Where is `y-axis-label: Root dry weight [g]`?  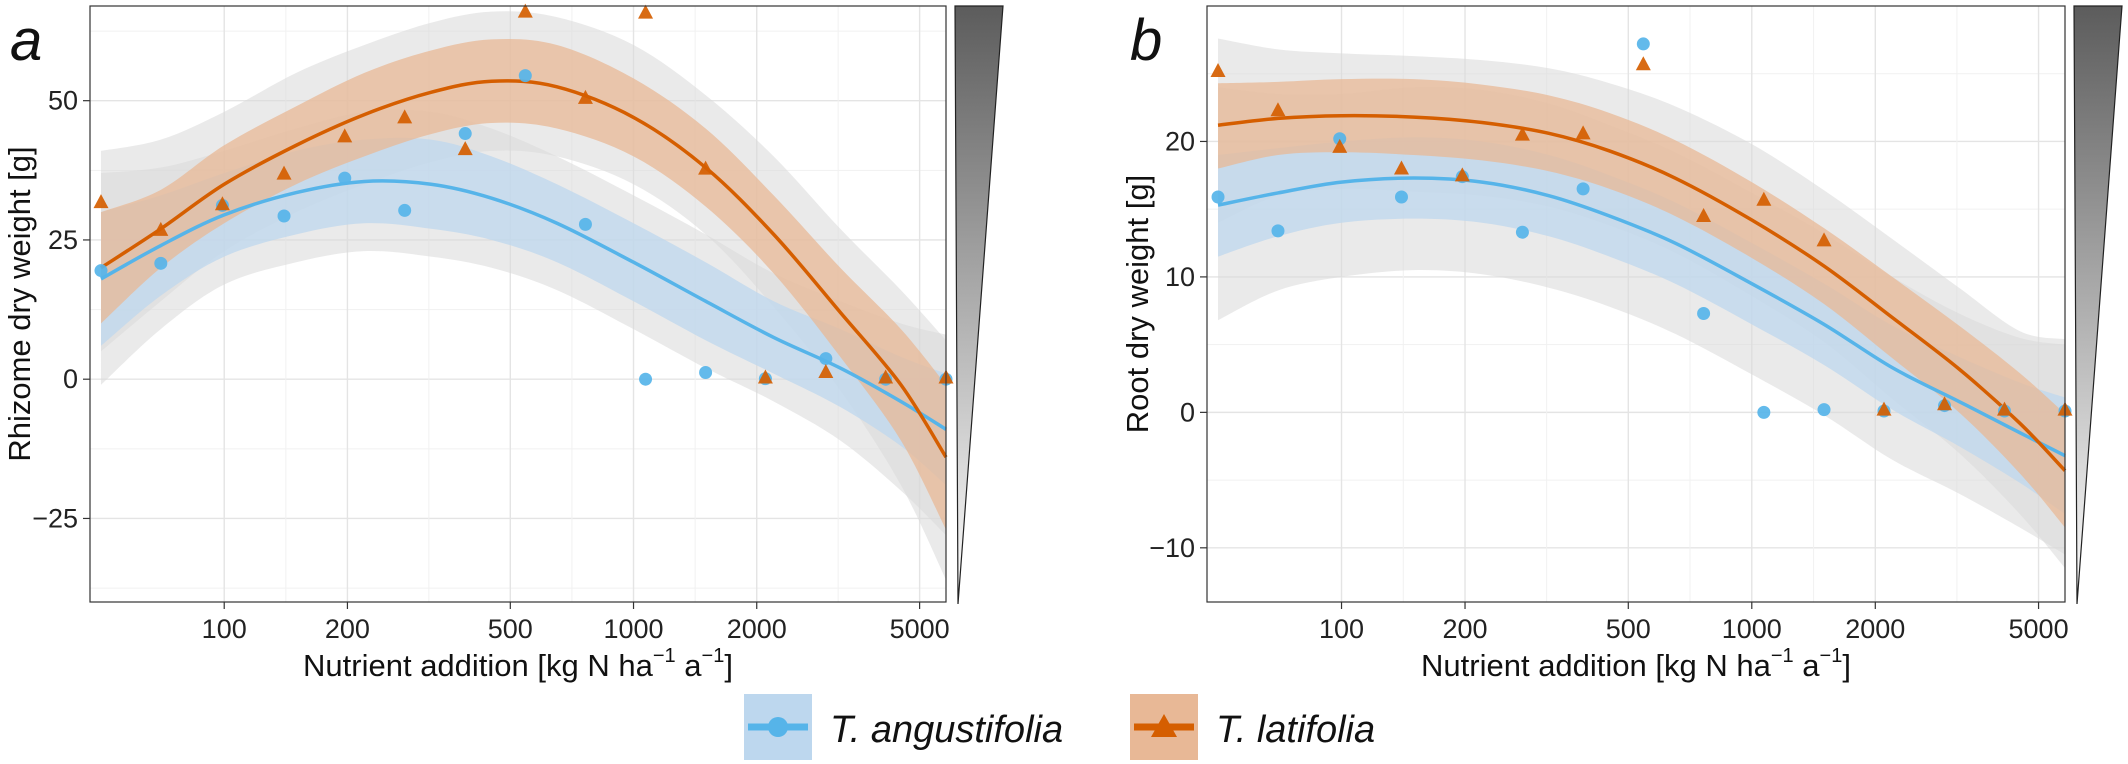 y-axis-label: Root dry weight [g] is located at coordinates (1137, 304).